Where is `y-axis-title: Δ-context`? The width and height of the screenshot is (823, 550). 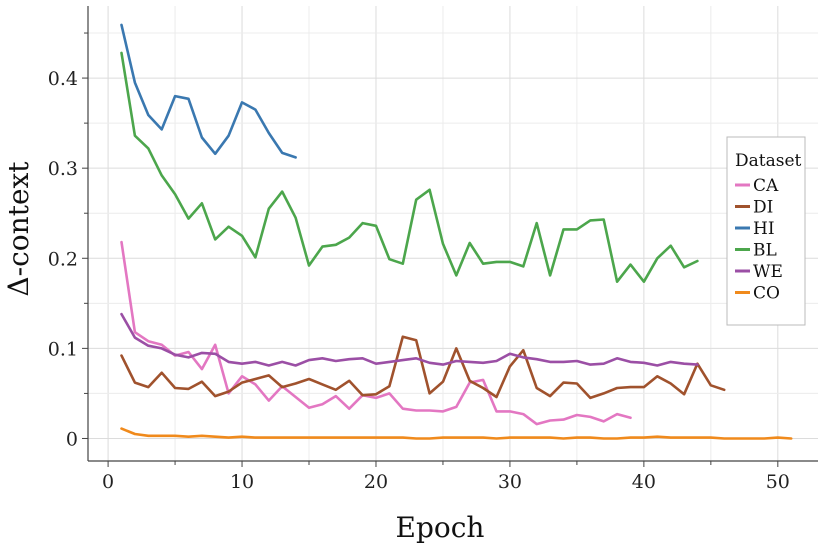 y-axis-title: Δ-context is located at coordinates (18, 229).